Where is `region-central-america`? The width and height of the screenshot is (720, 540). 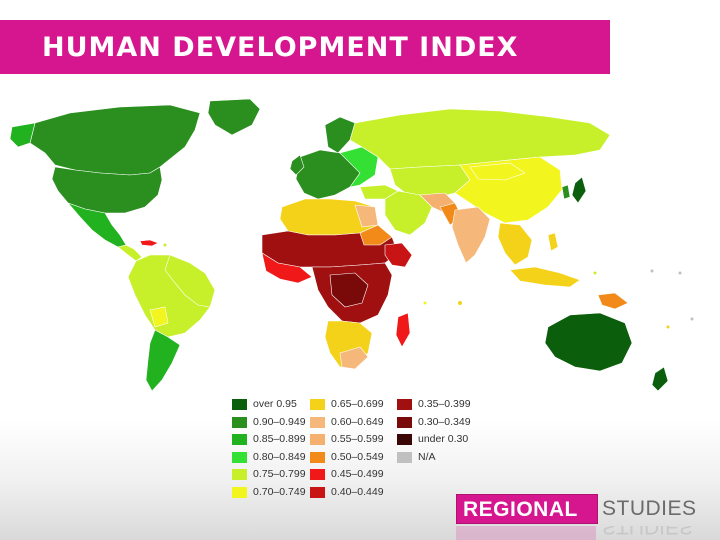 region-central-america is located at coordinates (130, 253).